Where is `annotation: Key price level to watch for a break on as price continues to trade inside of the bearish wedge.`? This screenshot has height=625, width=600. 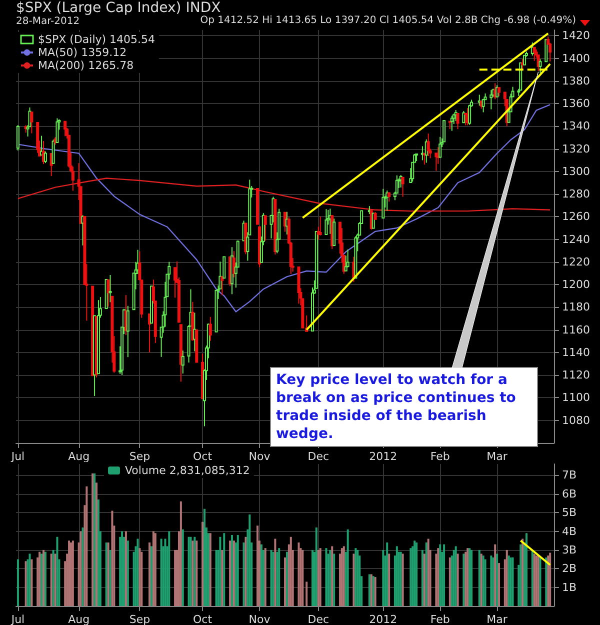
annotation: Key price level to watch for a break on as price continues to trade inside of the bearish wedge. is located at coordinates (398, 407).